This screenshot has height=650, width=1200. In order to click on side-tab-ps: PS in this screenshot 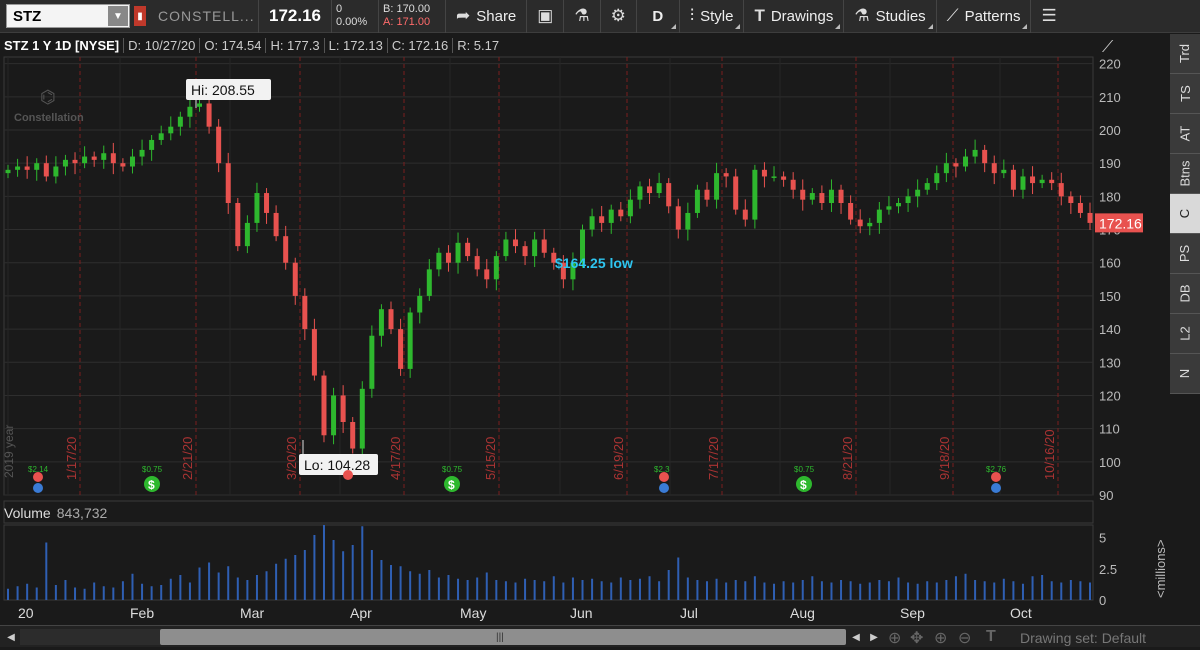, I will do `click(1185, 254)`.